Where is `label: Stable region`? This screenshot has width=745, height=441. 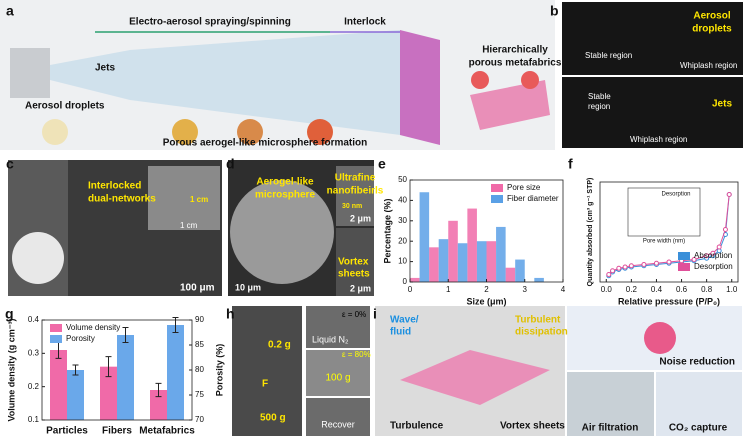
label: Stable region is located at coordinates (608, 55).